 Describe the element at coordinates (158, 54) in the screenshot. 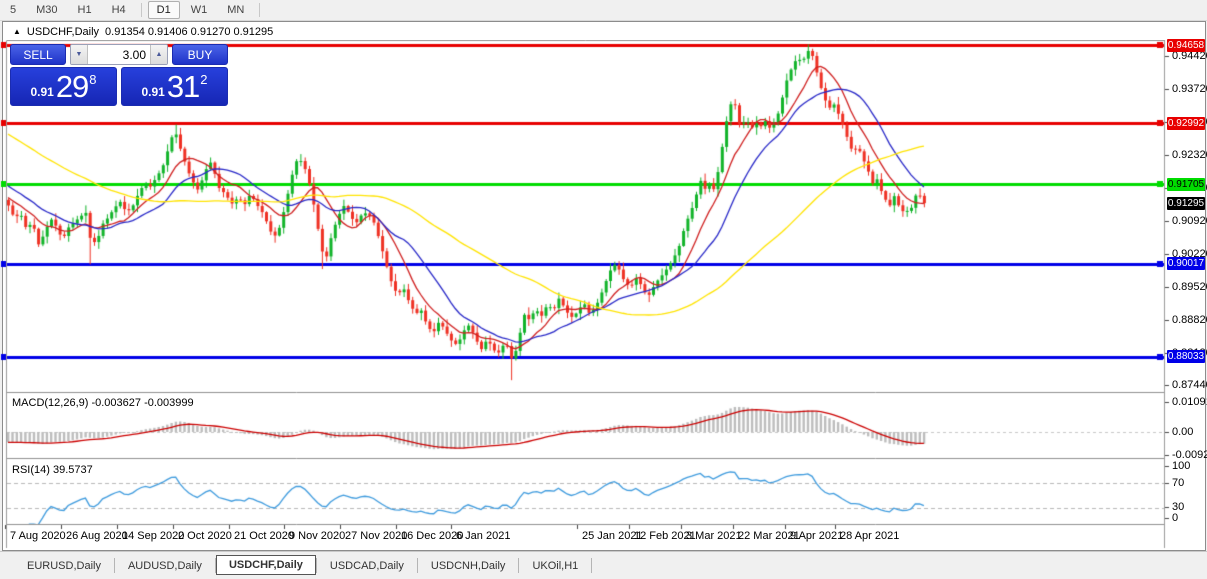

I see `volume-increase-button: ▲` at that location.